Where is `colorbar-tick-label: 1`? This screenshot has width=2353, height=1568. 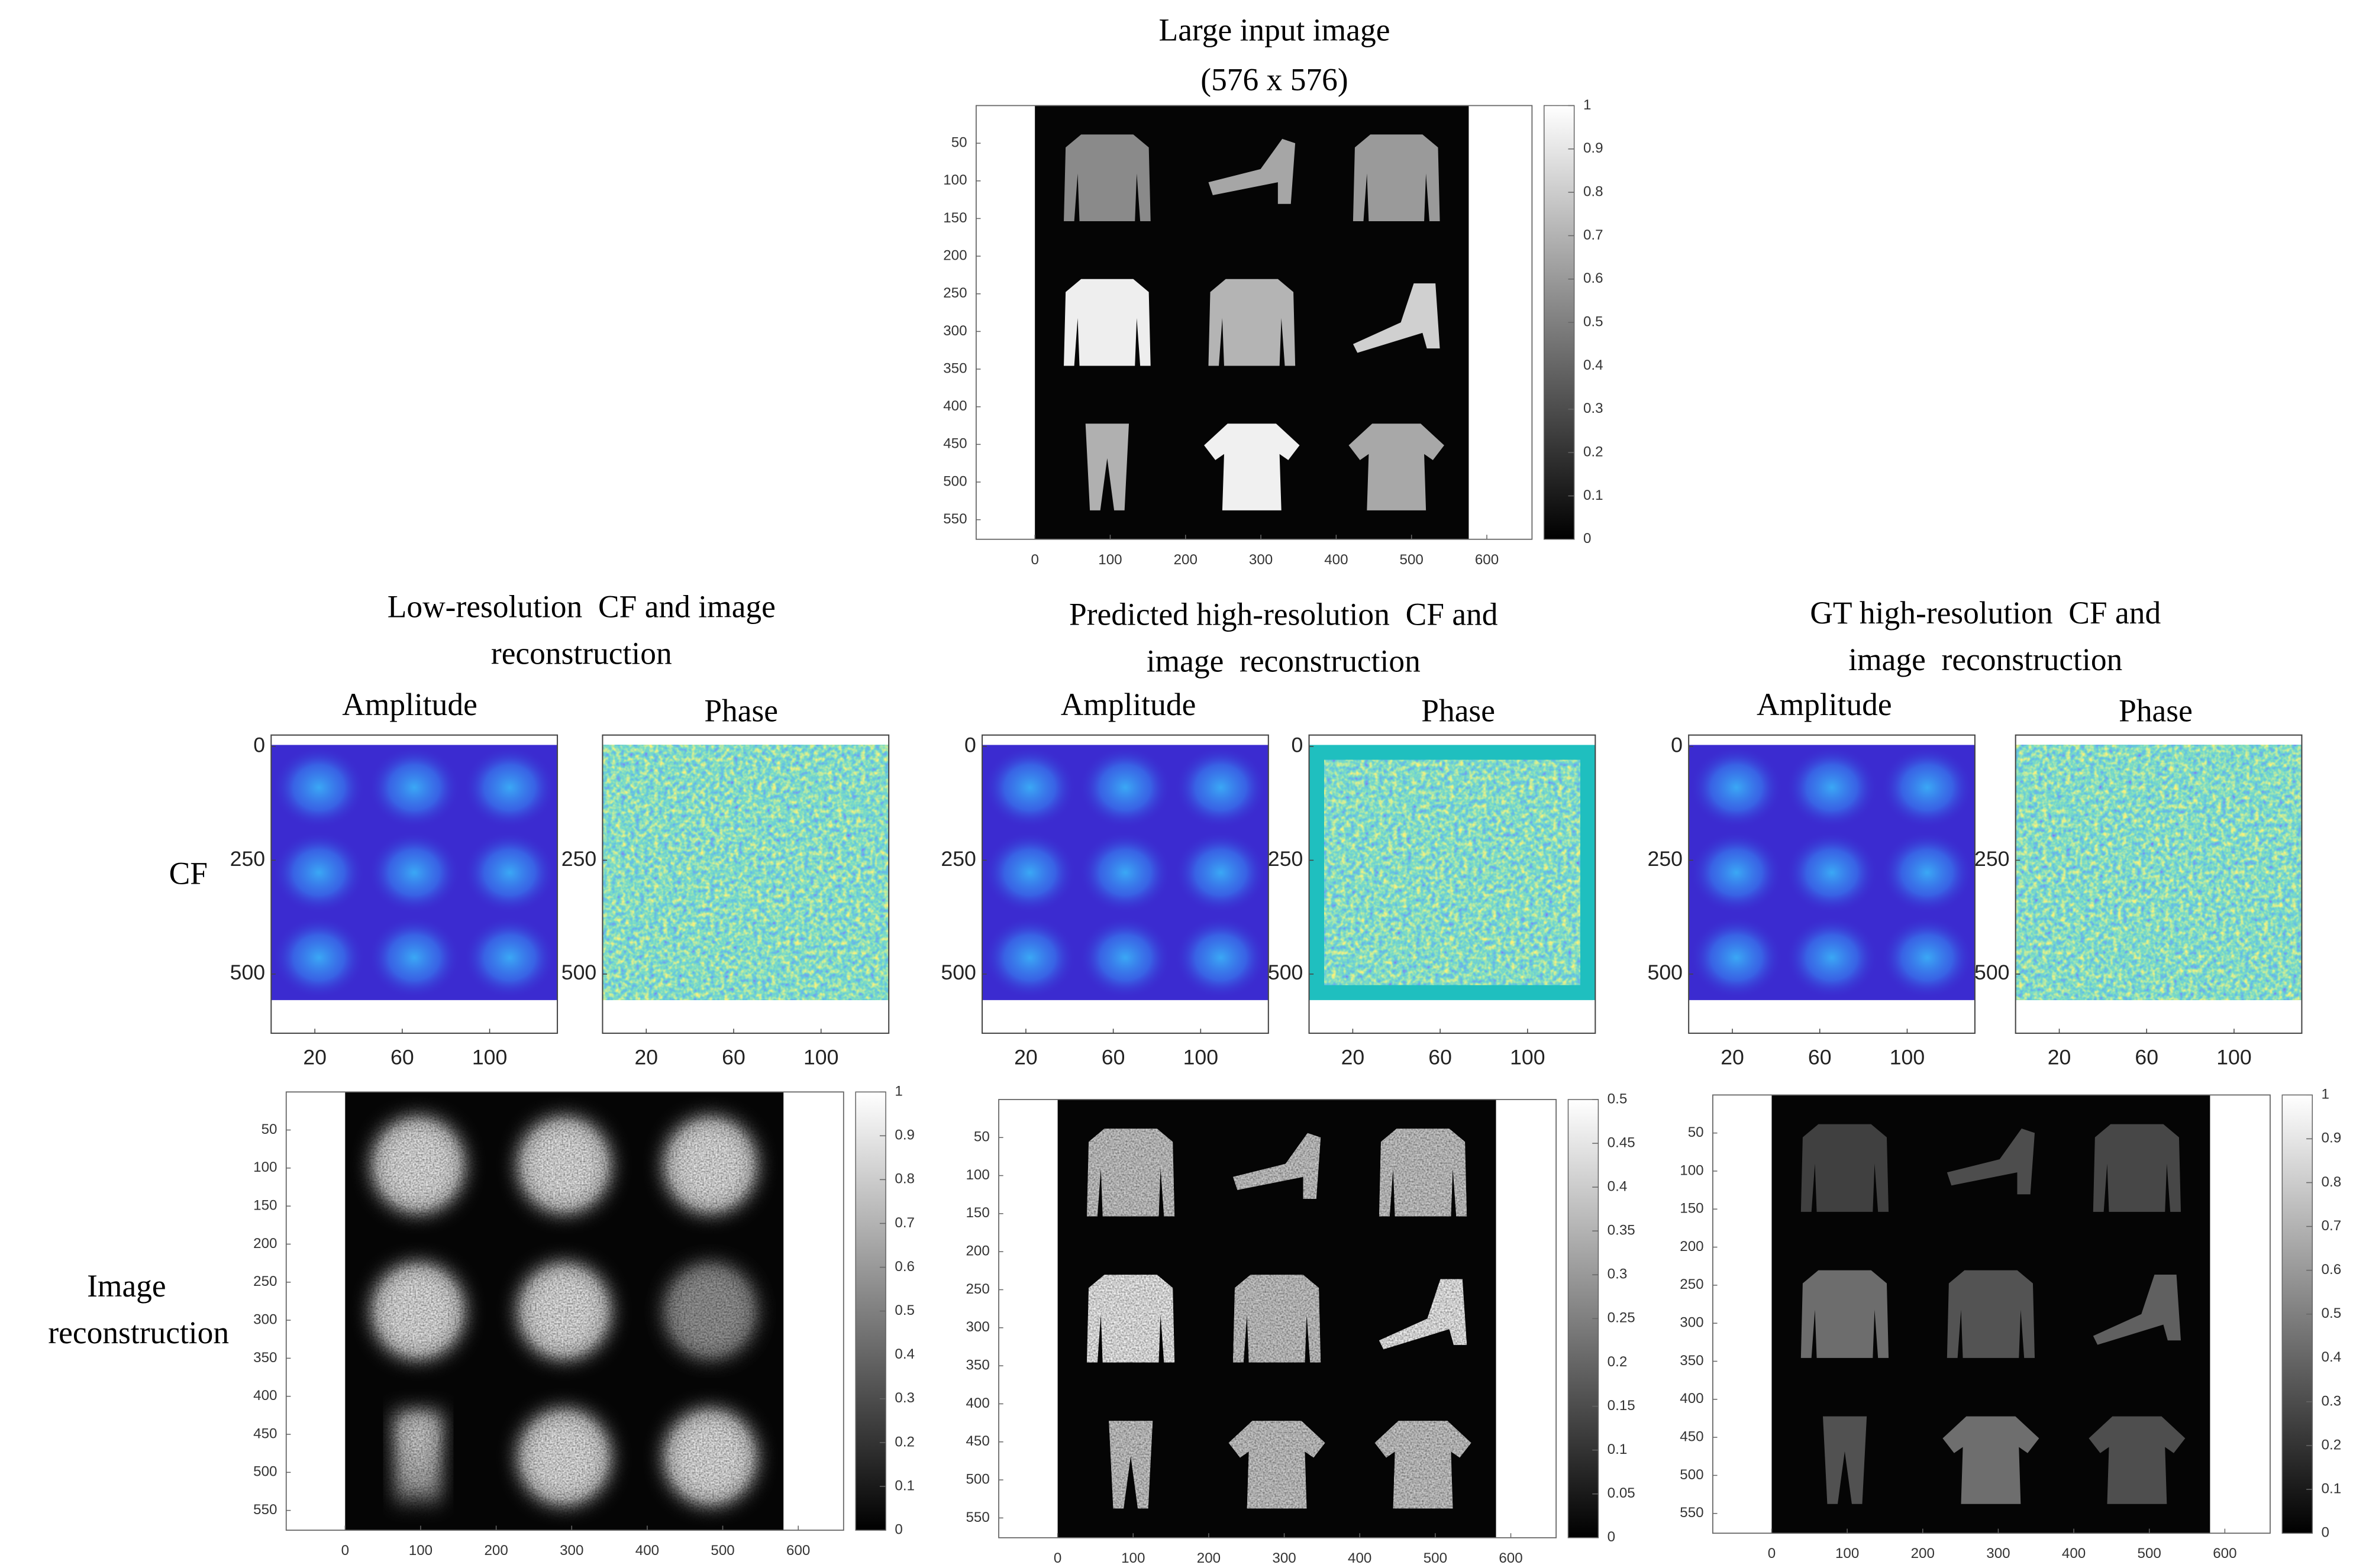 colorbar-tick-label: 1 is located at coordinates (2325, 1095).